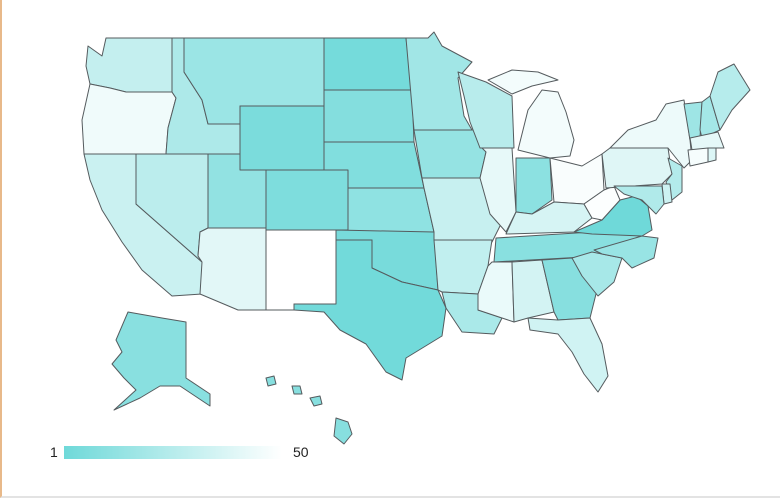 The image size is (780, 498). What do you see at coordinates (54, 452) in the screenshot?
I see `legend-min-label: 1` at bounding box center [54, 452].